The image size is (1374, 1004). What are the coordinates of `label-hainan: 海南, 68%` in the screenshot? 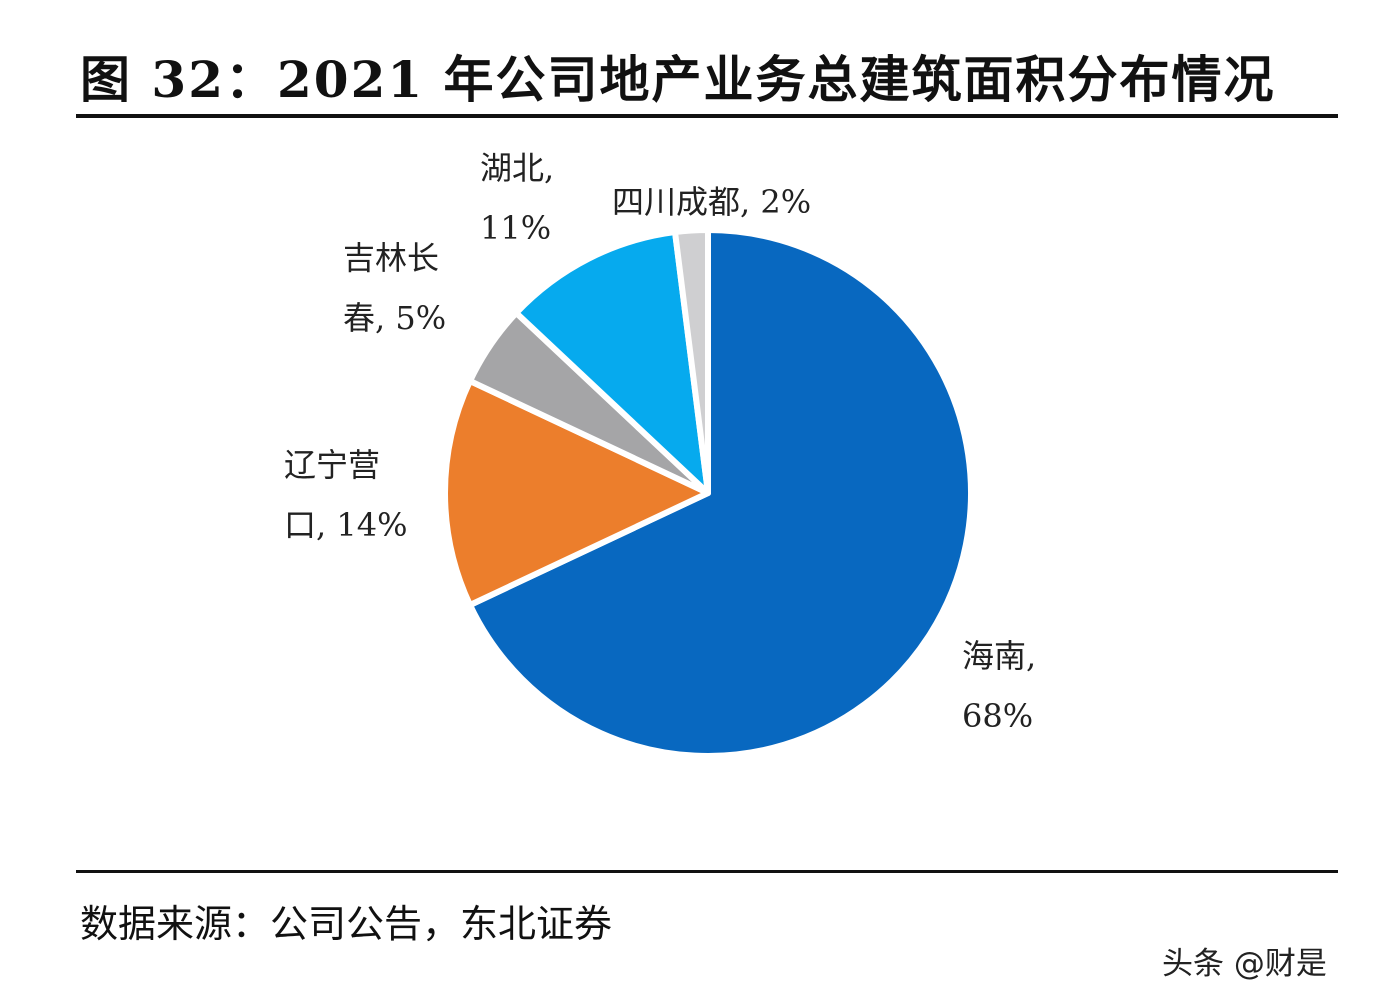 It's located at (999, 686).